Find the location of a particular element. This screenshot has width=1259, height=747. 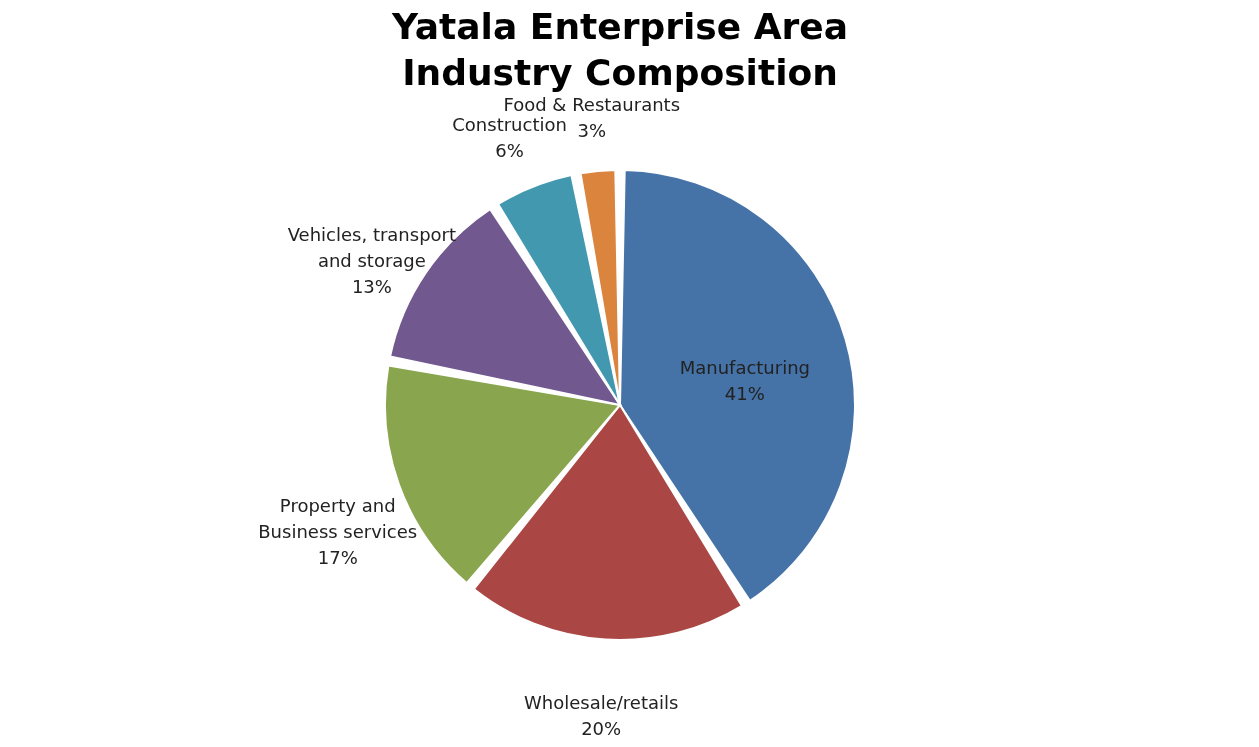

data-label: 20% is located at coordinates (601, 729).